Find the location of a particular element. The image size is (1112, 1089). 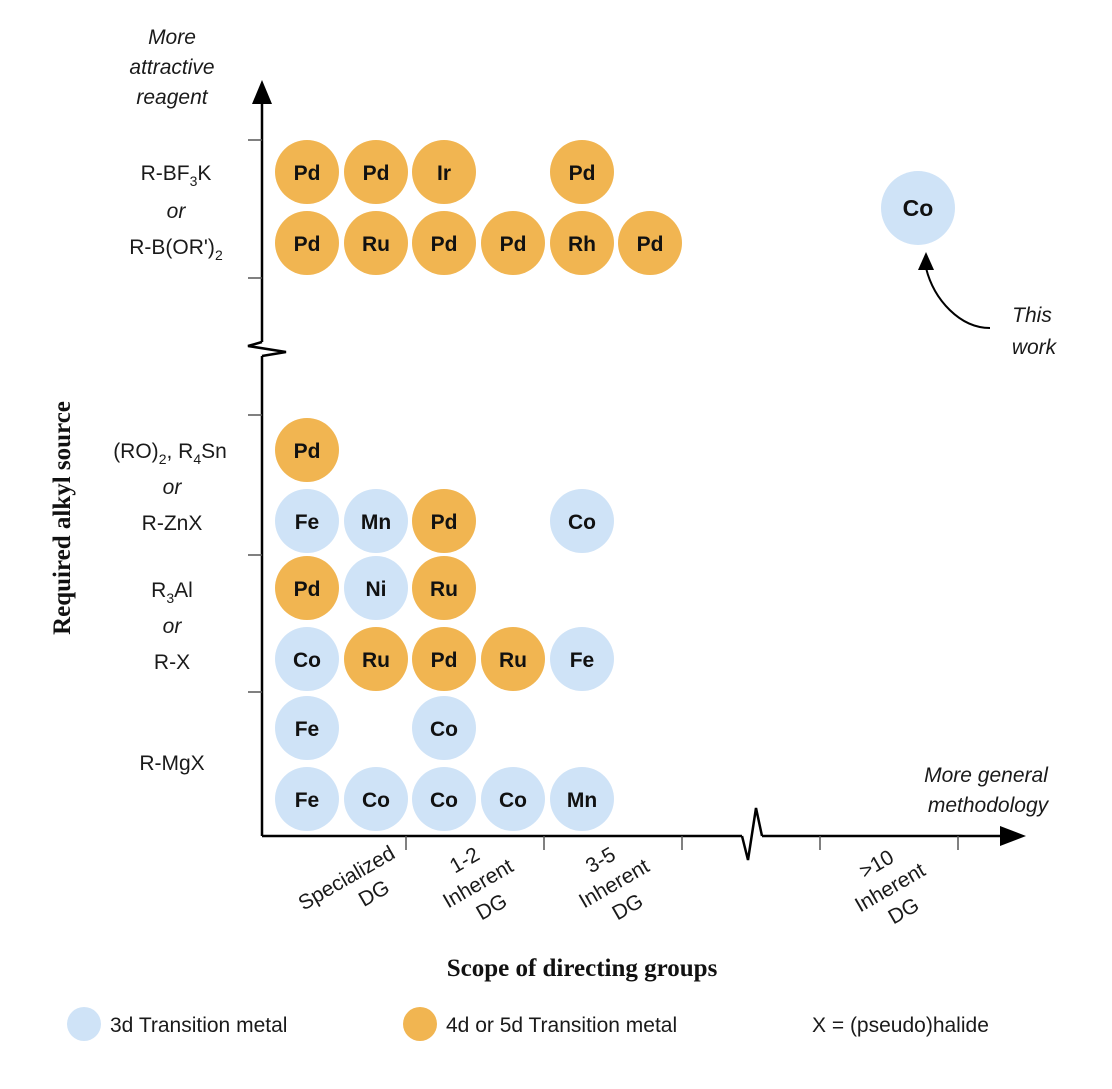

metal-label: Ir is located at coordinates (444, 173).